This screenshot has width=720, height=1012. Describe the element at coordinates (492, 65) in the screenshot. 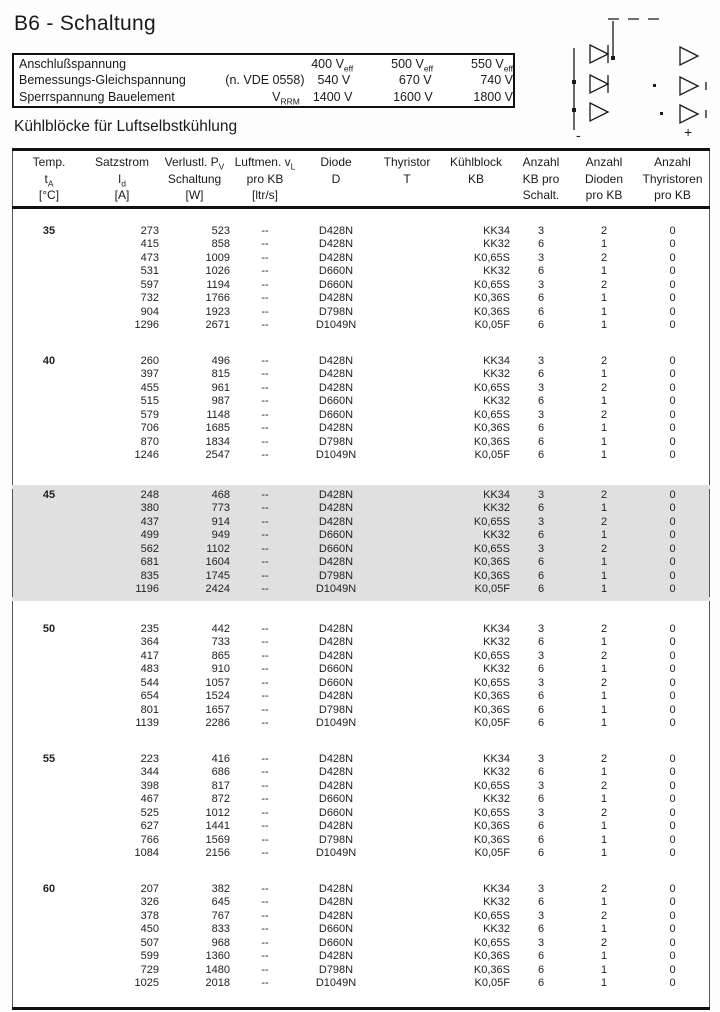

I see `spec-value: 550 Veff` at that location.